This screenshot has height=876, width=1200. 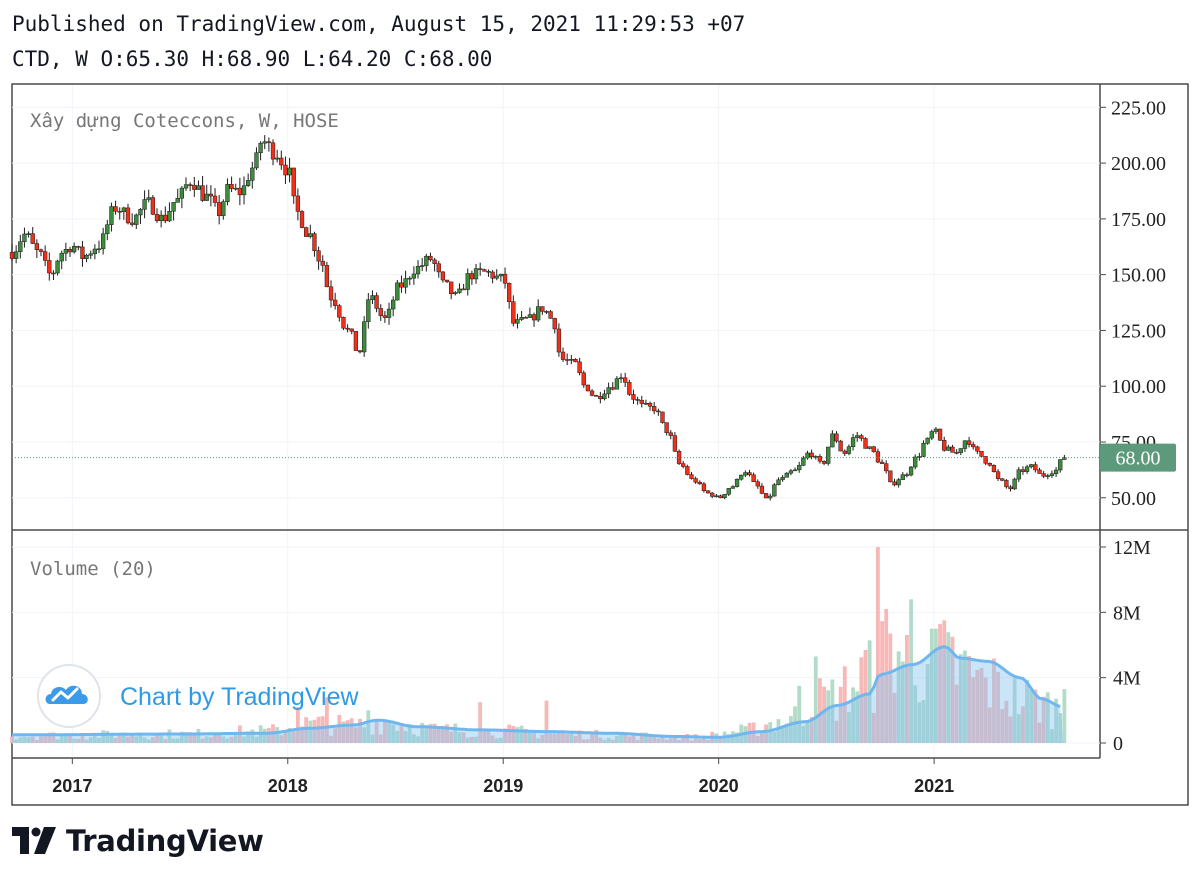 I want to click on footer-brand-text: TradingView, so click(x=165, y=841).